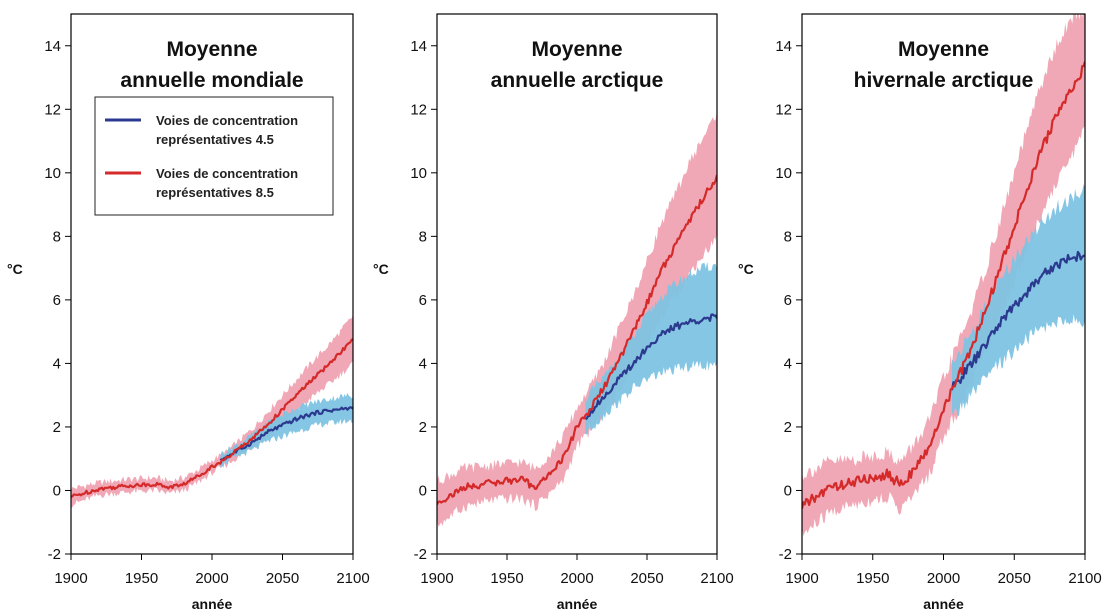  I want to click on legend-box, so click(214, 156).